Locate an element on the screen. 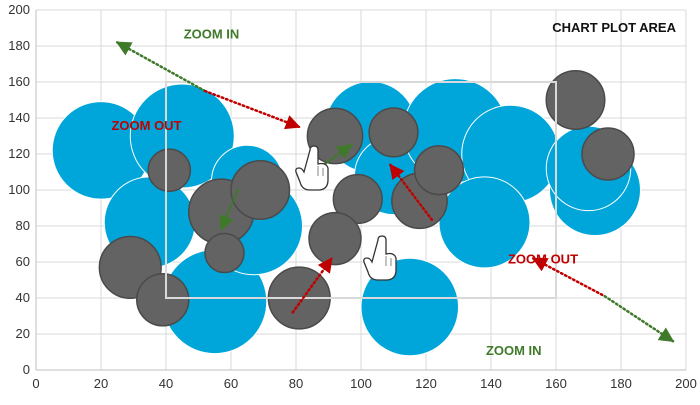 The image size is (700, 405). chart-title: CHART PLOT AREA is located at coordinates (614, 27).